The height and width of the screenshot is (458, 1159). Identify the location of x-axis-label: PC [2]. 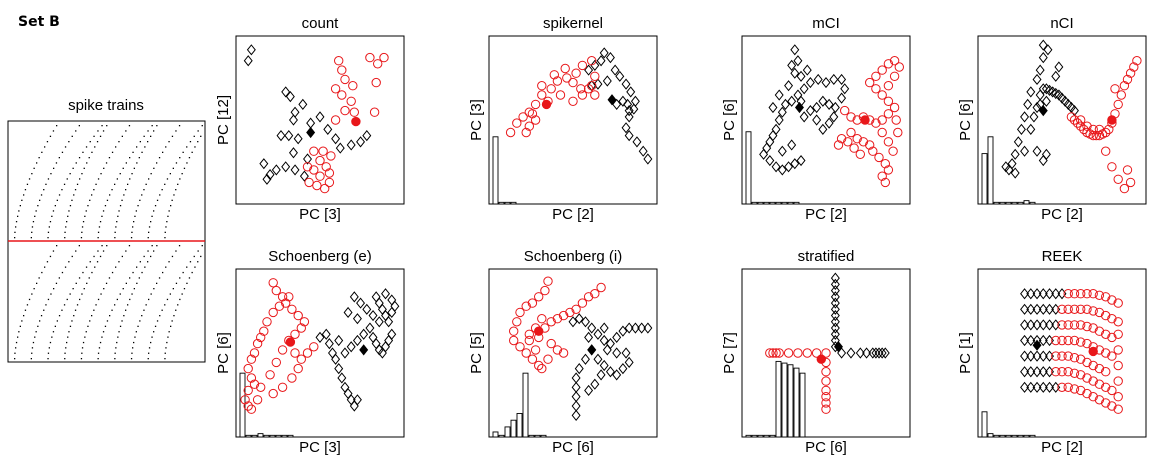
(1062, 214).